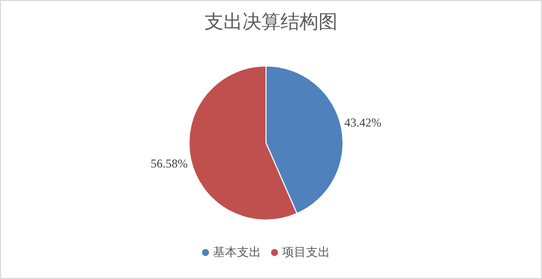 Image resolution: width=542 pixels, height=279 pixels. I want to click on chart-title: 支出决算结构图, so click(271, 22).